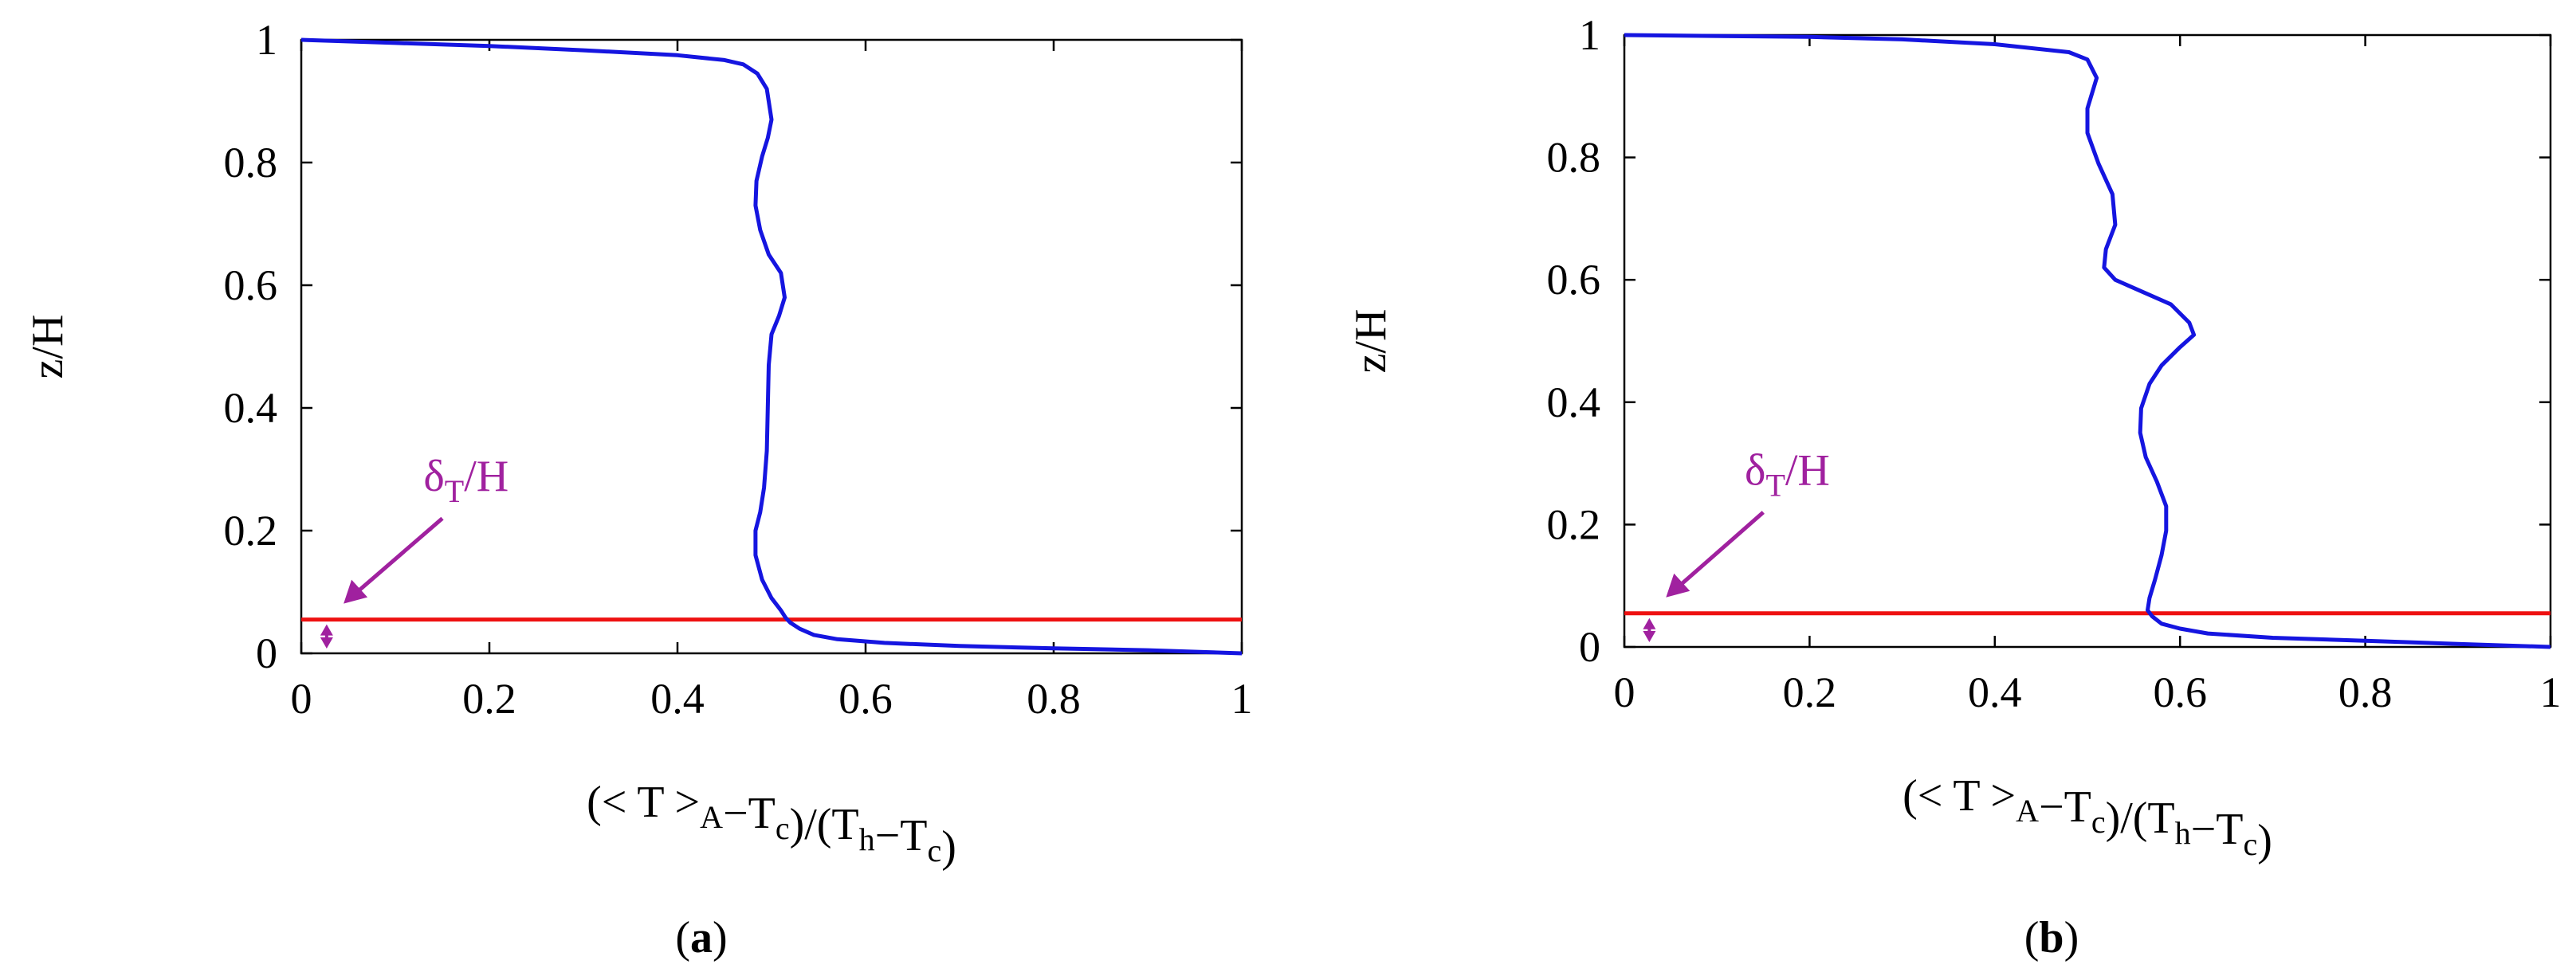 The width and height of the screenshot is (2576, 976). What do you see at coordinates (2051, 937) in the screenshot?
I see `panel-label: (b)` at bounding box center [2051, 937].